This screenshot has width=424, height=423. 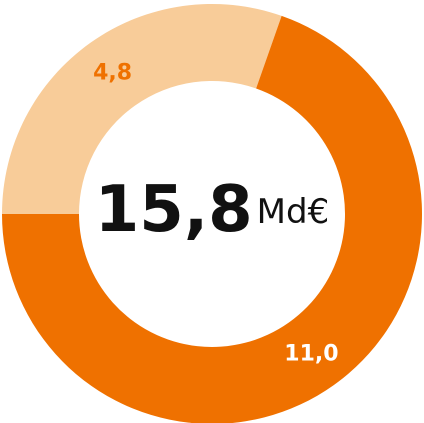 What do you see at coordinates (112, 73) in the screenshot?
I see `value-label: 4,8` at bounding box center [112, 73].